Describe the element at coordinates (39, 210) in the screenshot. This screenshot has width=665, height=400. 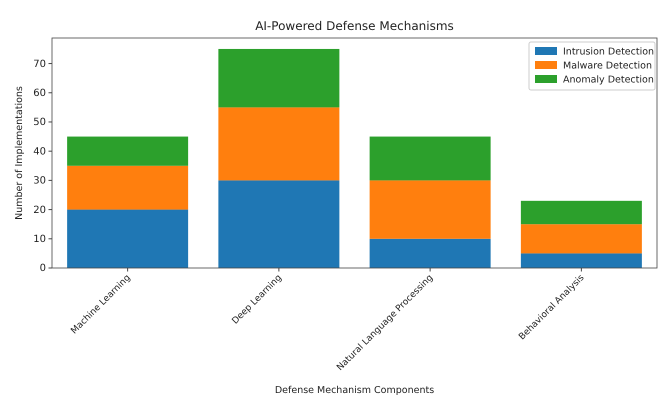
I see `y-tick-label: 20` at that location.